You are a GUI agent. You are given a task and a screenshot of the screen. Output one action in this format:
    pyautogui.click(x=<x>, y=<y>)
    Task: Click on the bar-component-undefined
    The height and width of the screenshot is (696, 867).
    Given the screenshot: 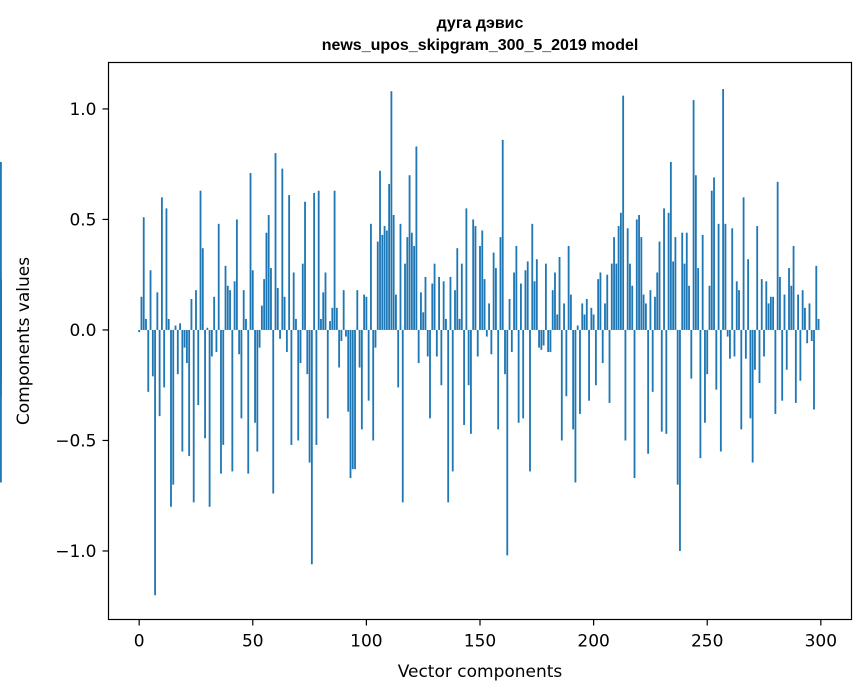 What is the action you would take?
    pyautogui.click(x=1, y=406)
    